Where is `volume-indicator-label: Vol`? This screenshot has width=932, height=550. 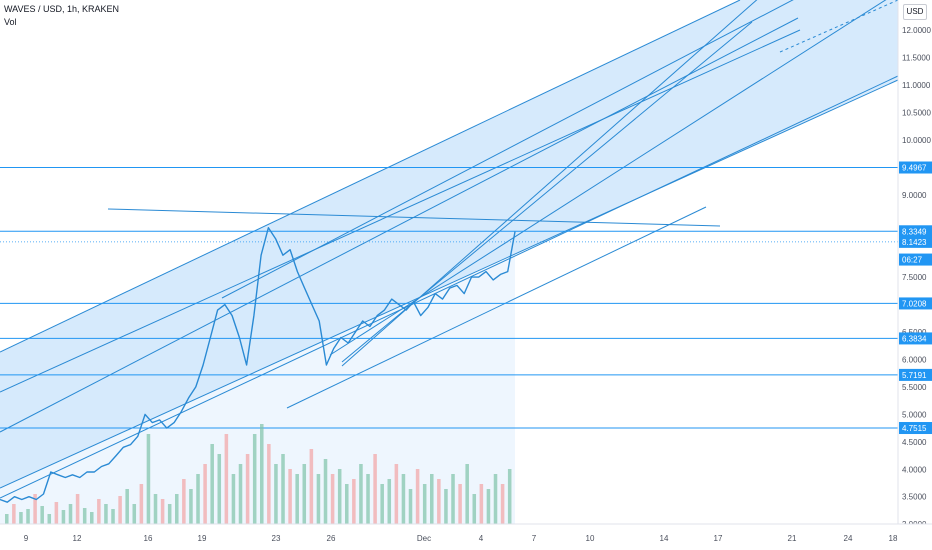
volume-indicator-label: Vol is located at coordinates (10, 22).